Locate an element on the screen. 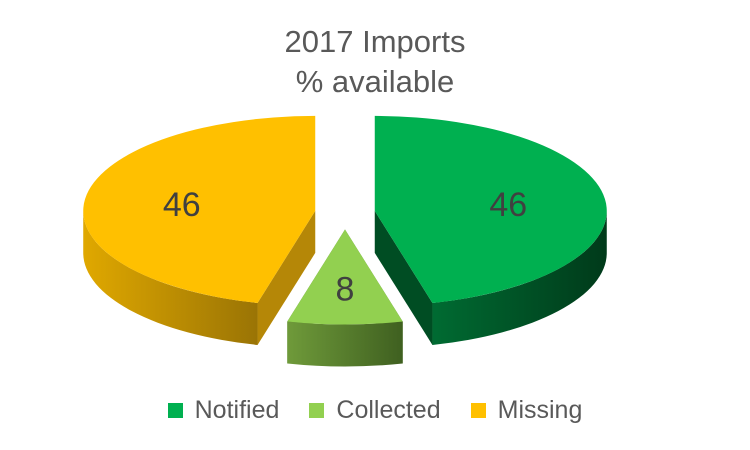 The width and height of the screenshot is (750, 450). pie-slice-side-missing is located at coordinates (170, 277).